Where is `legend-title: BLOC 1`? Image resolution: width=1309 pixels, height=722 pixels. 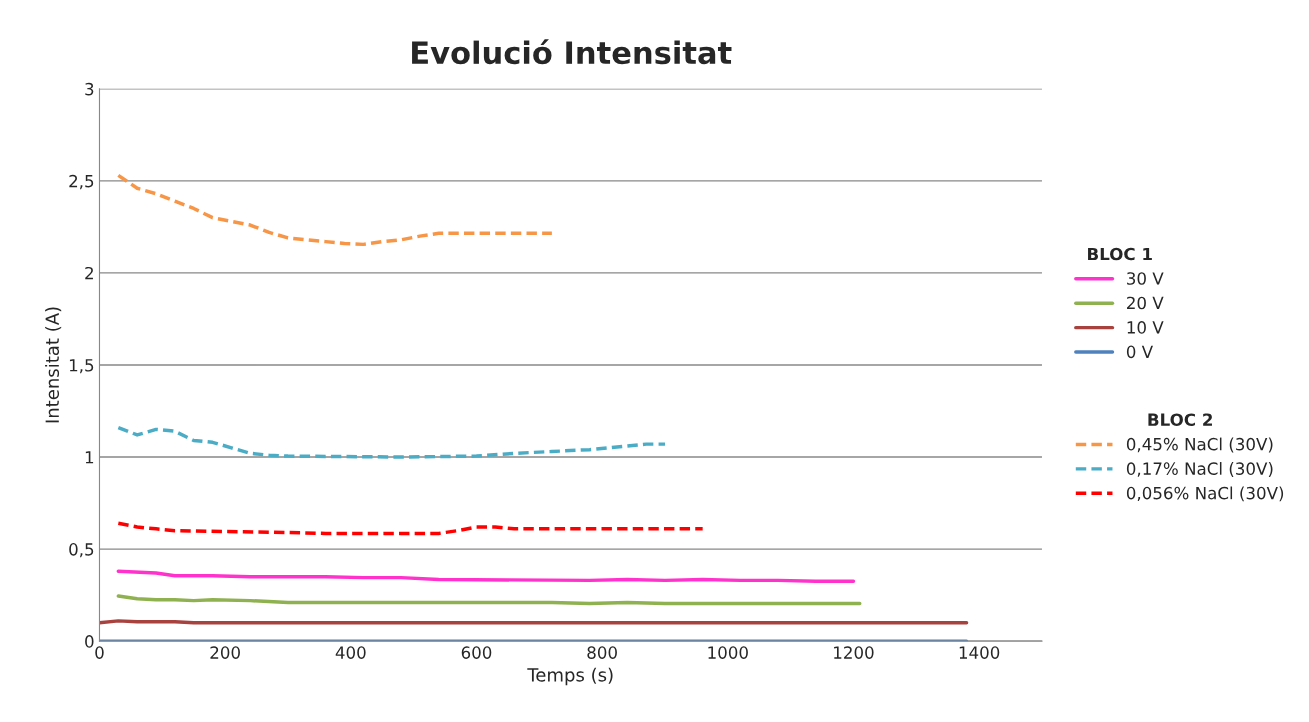 legend-title: BLOC 1 is located at coordinates (1120, 254).